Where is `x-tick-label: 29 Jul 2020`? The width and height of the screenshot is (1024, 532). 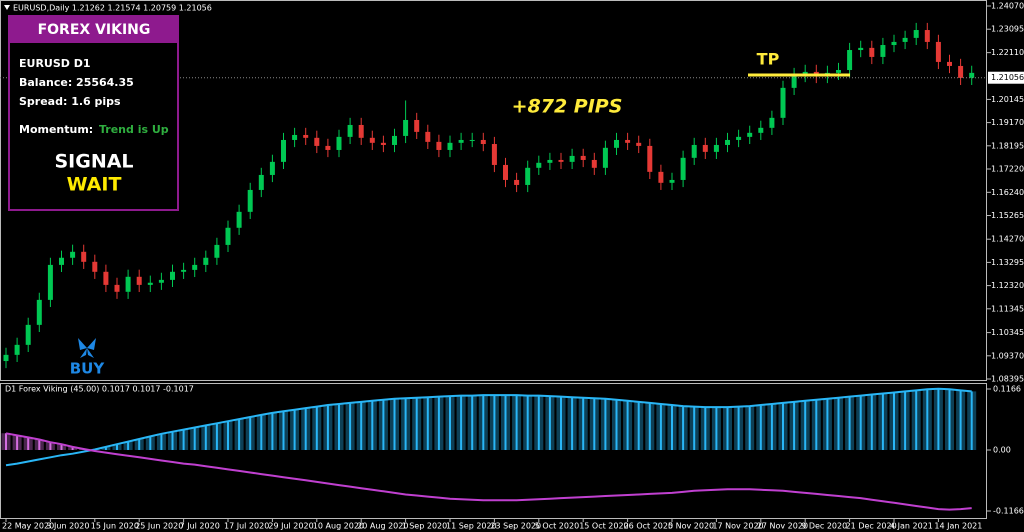 x-tick-label: 29 Jul 2020 is located at coordinates (290, 526).